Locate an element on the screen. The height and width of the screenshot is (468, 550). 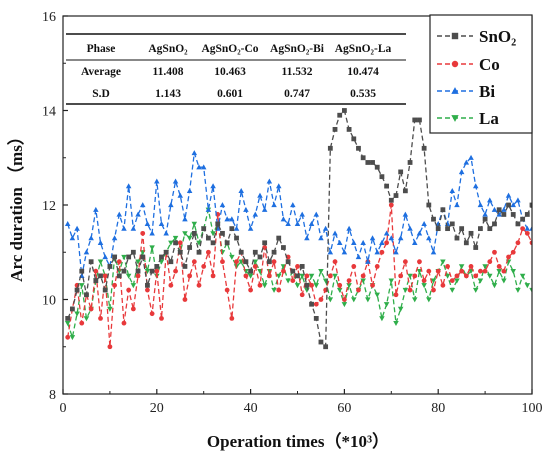
legend: SnO₂ Co Bi La is located at coordinates (481, 74).